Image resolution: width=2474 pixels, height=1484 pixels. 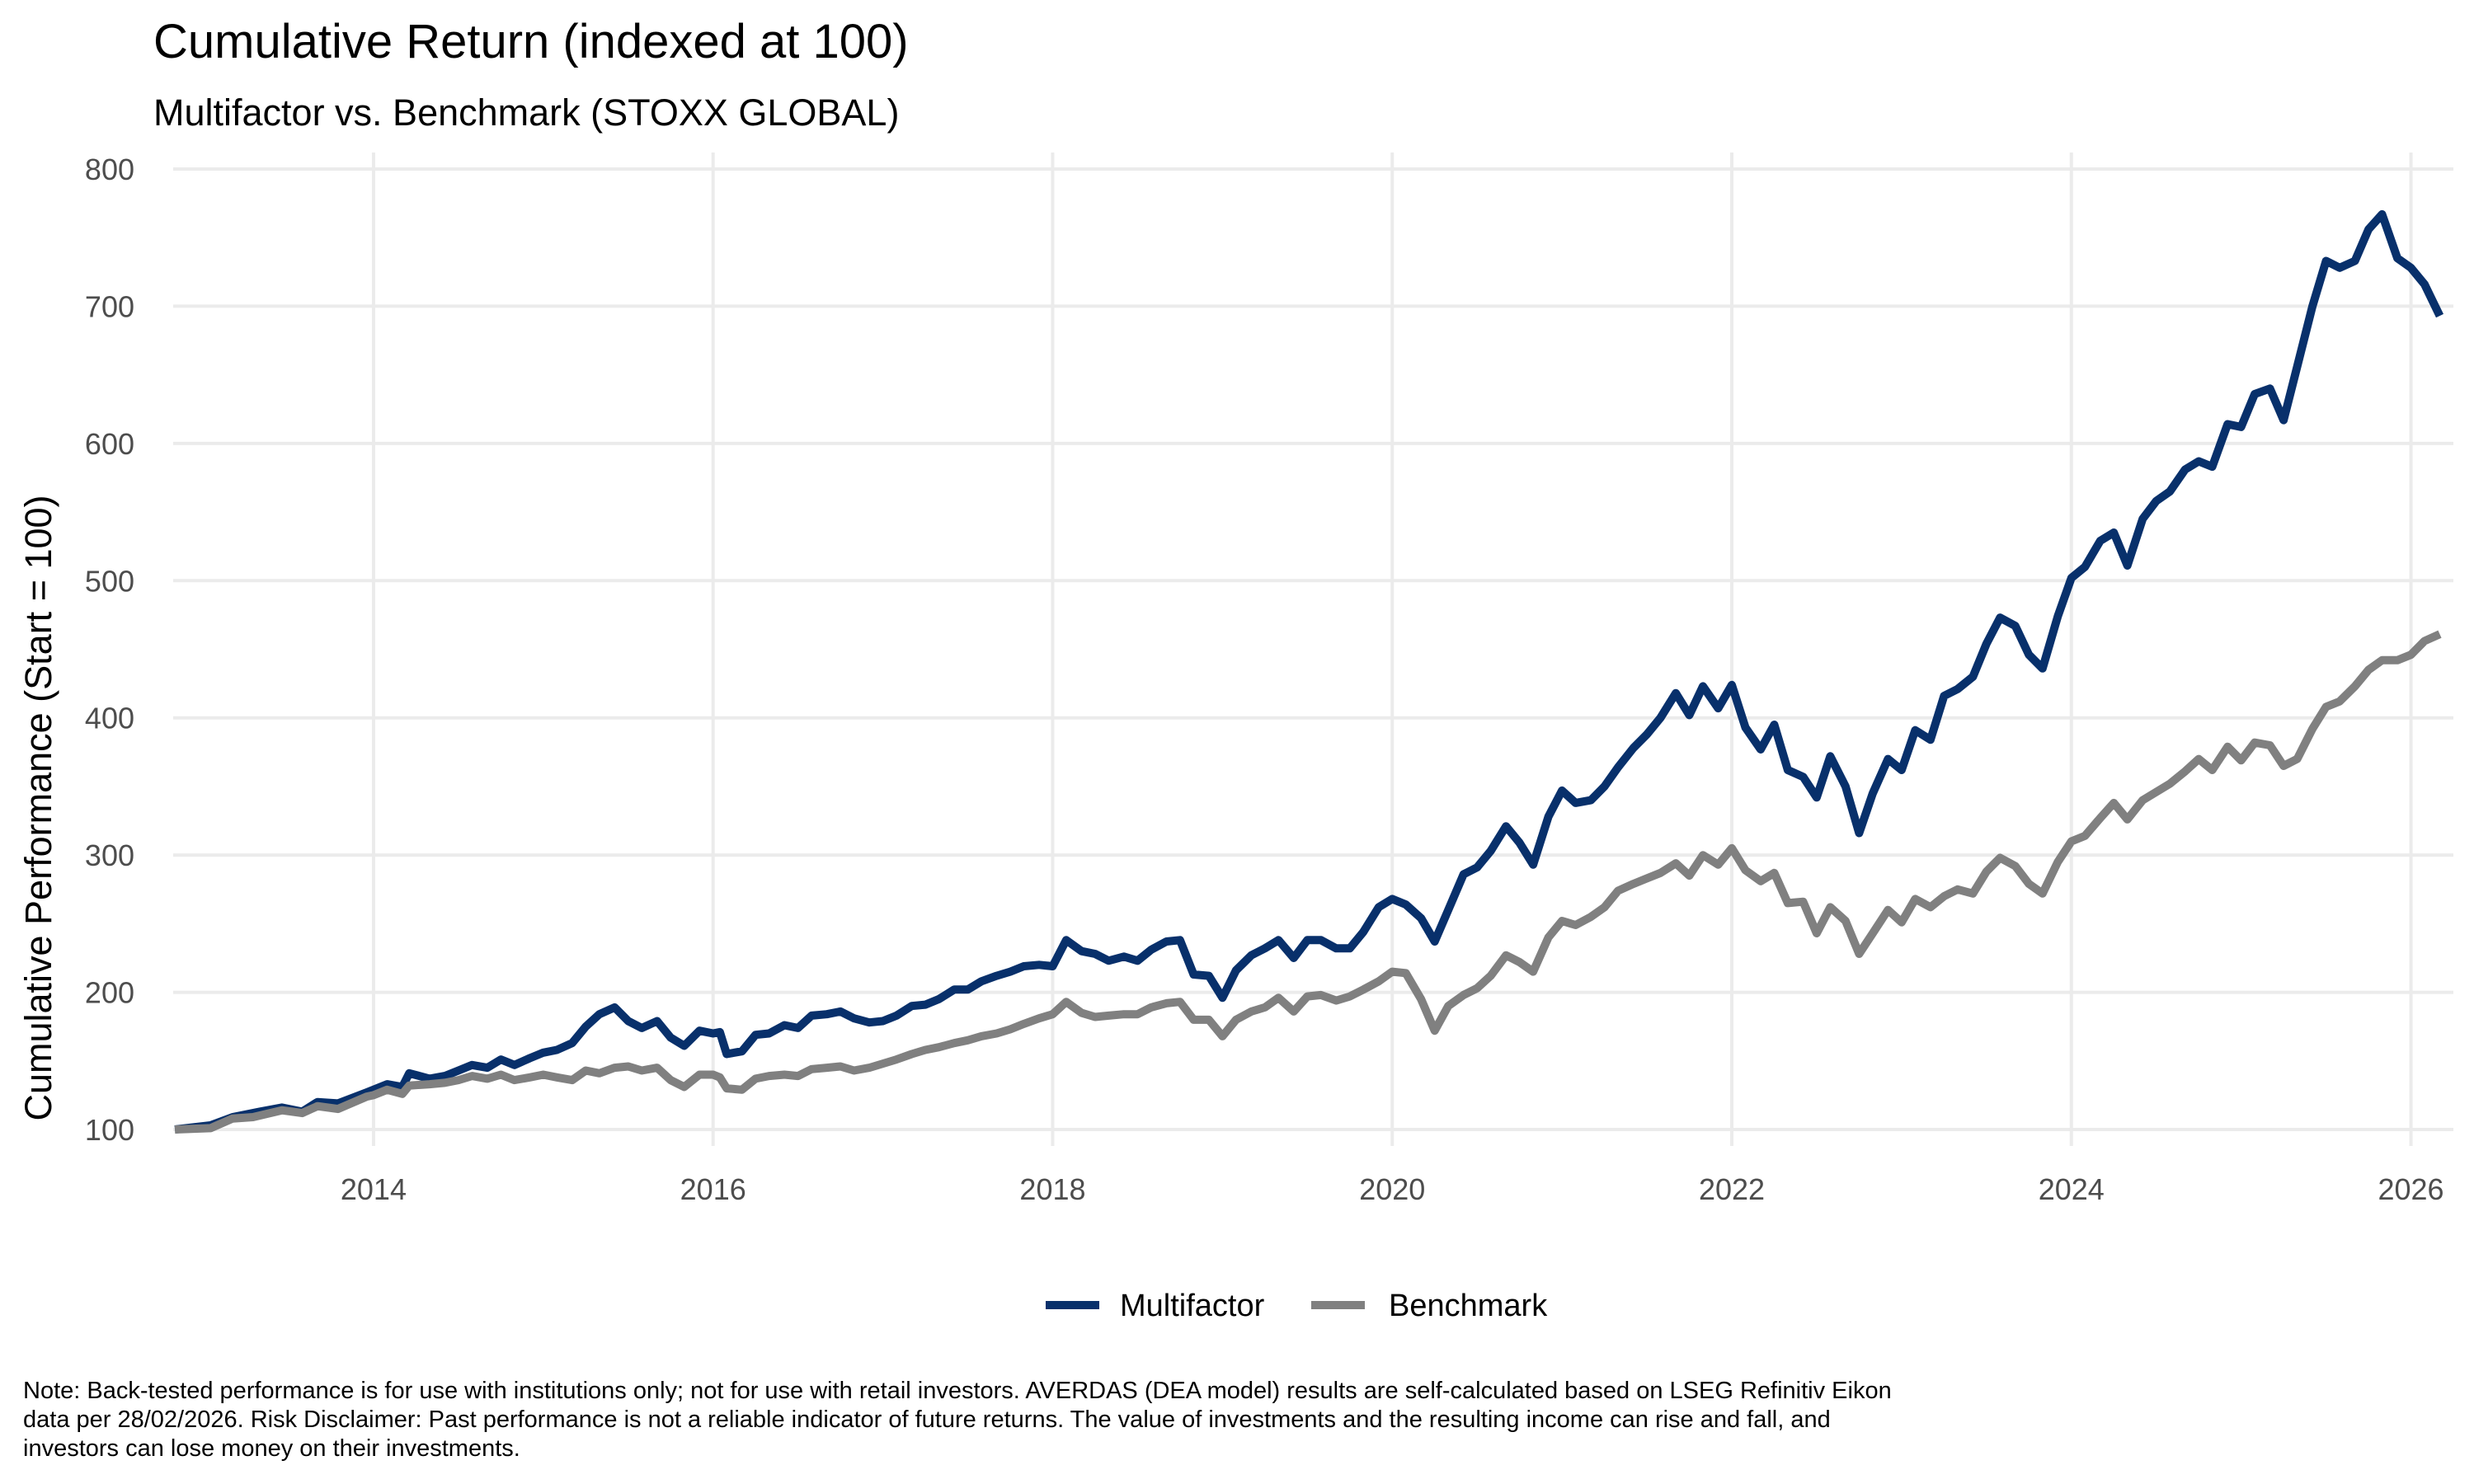 I want to click on chart-subtitle: Multifactor vs. Benchmark (STOXX GLOBAL), so click(x=526, y=113).